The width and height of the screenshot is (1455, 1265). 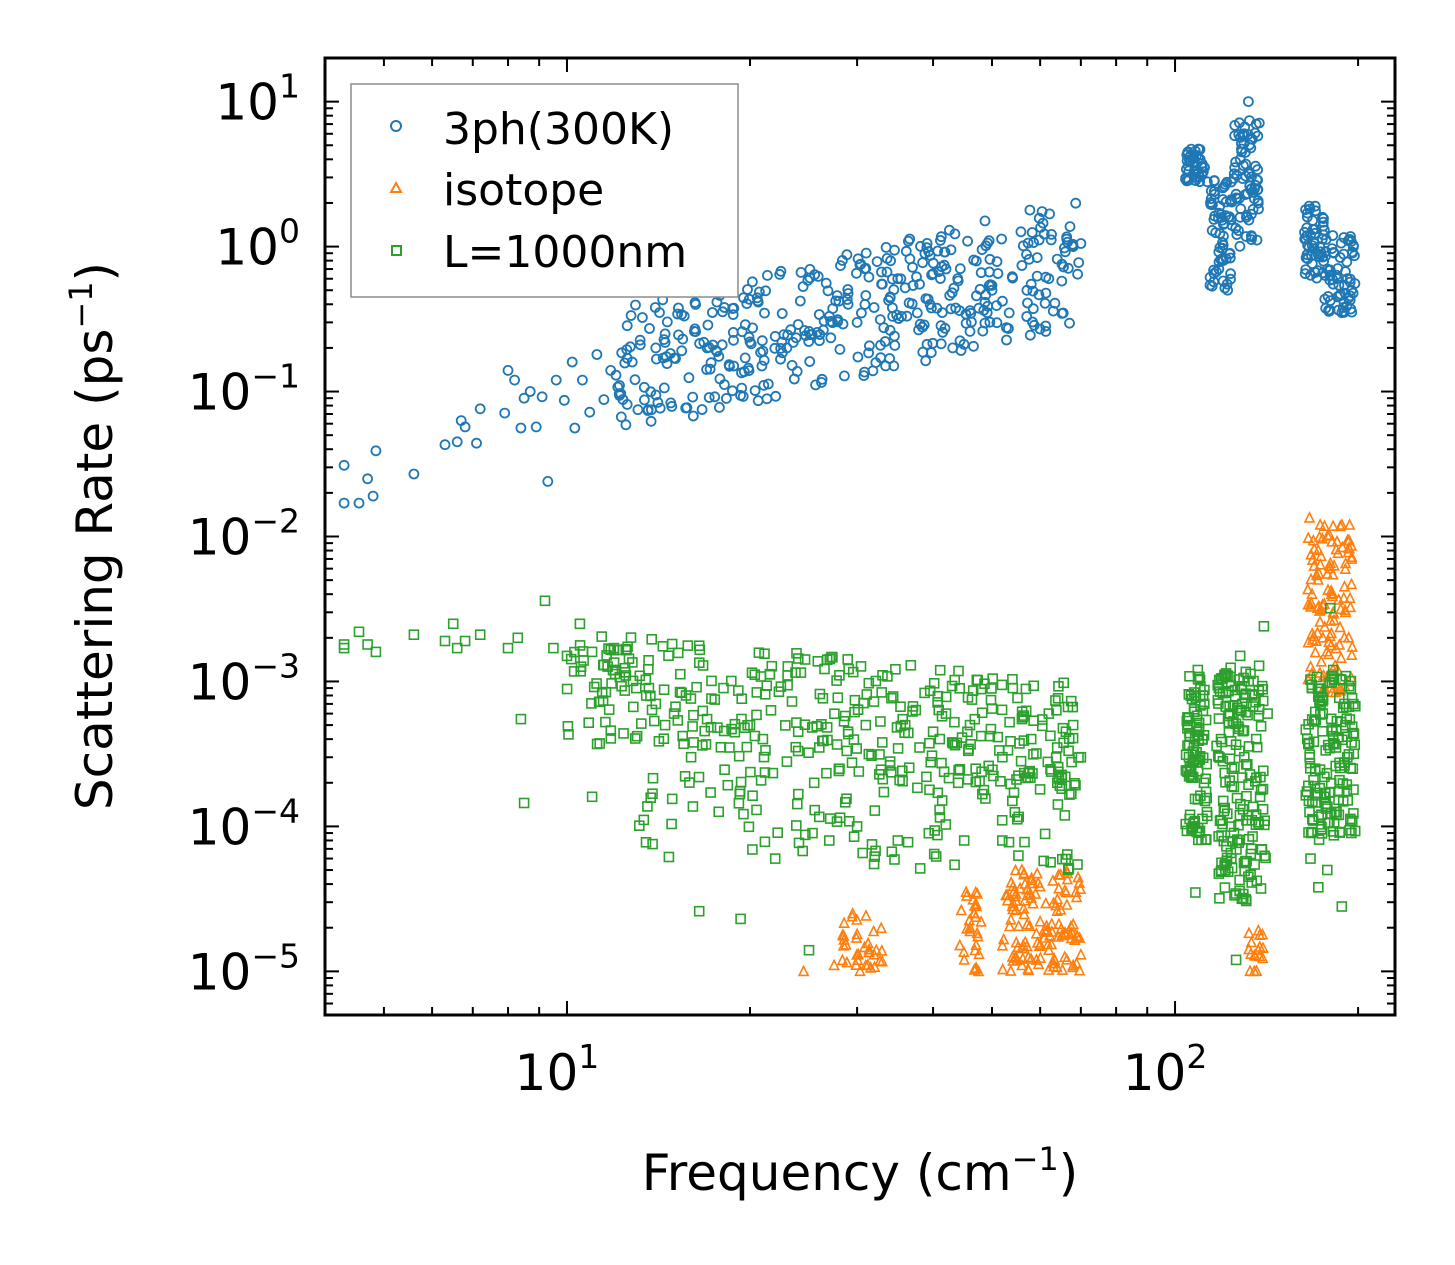 I want to click on x-tick-labels: 101 102, so click(x=861, y=1069).